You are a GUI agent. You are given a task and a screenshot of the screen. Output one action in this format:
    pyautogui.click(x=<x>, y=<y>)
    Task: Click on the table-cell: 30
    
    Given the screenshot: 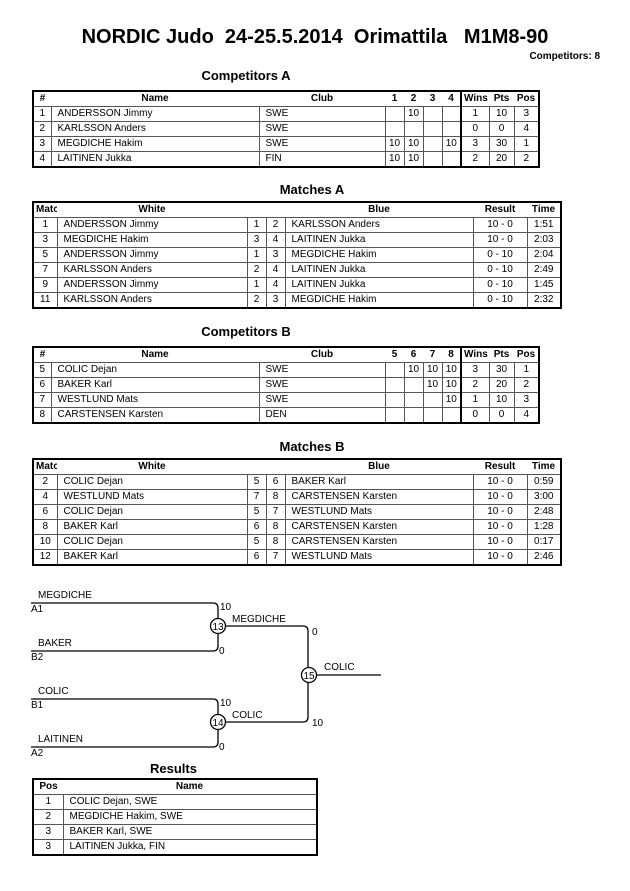 What is the action you would take?
    pyautogui.click(x=501, y=144)
    